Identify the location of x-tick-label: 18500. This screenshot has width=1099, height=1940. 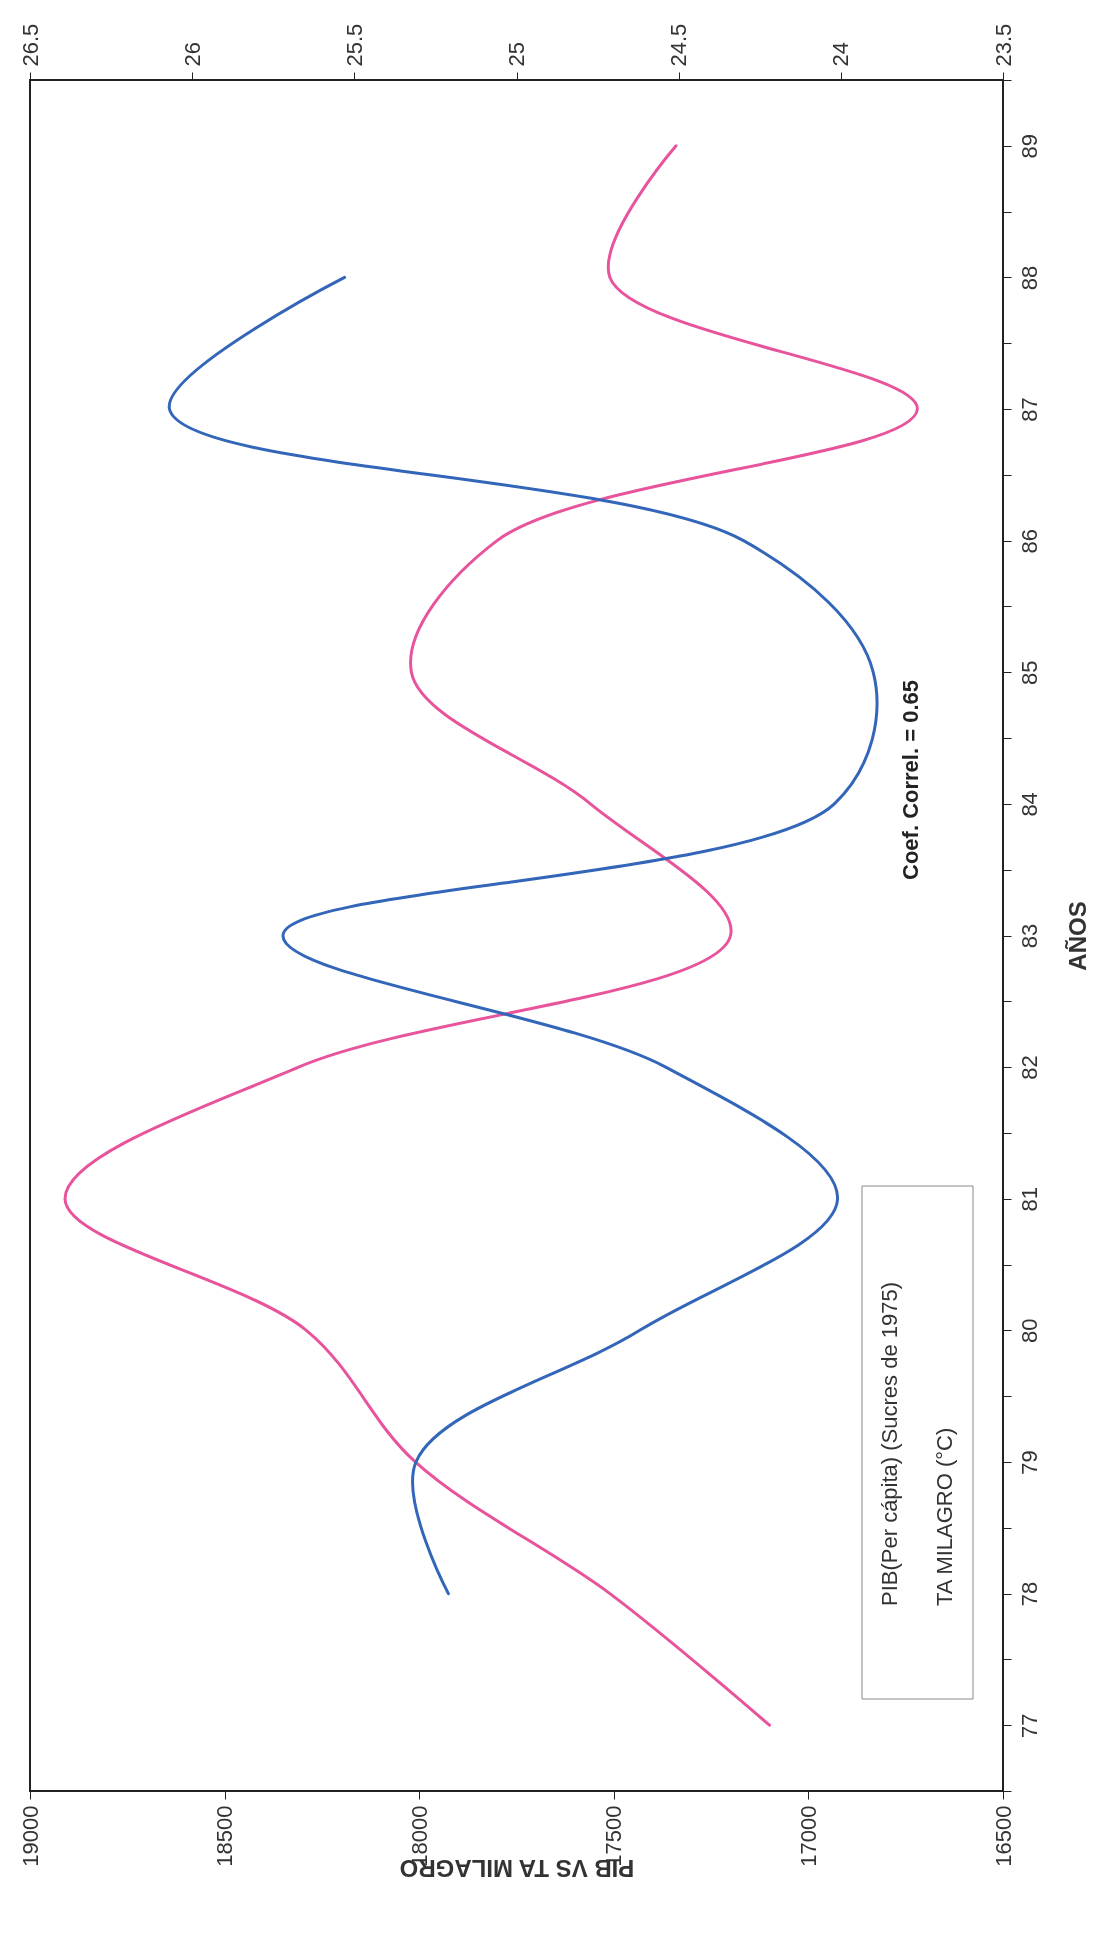
(225, 1836).